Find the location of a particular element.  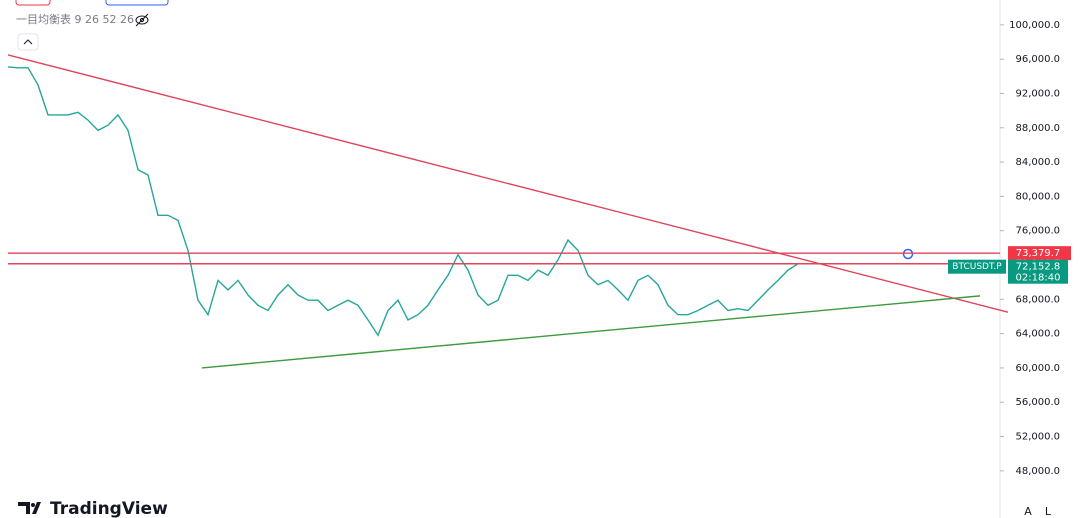

drawing-handle is located at coordinates (908, 254).